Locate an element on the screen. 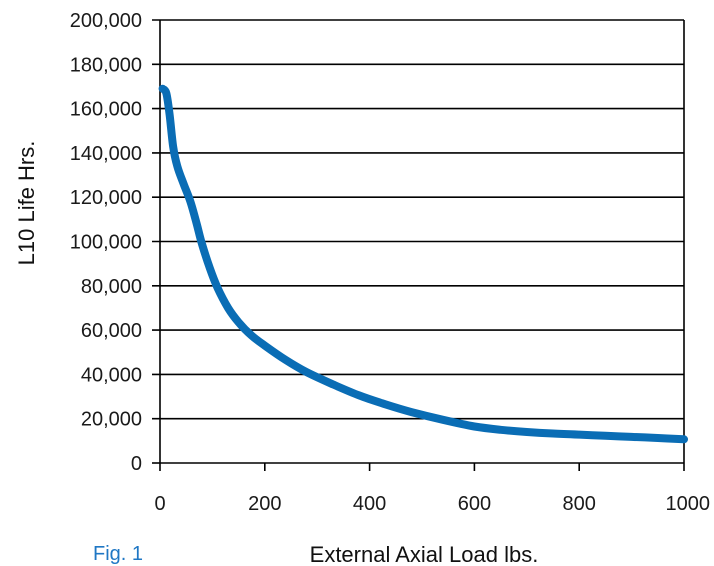  y-tick-label: 80,000 is located at coordinates (111, 287).